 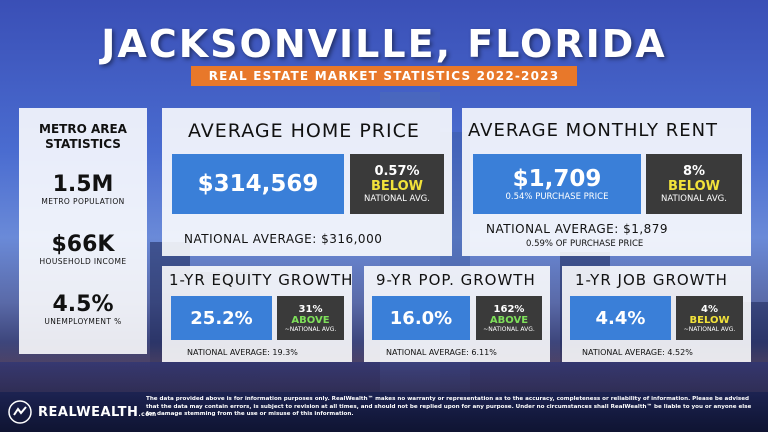 What do you see at coordinates (593, 130) in the screenshot?
I see `rent-title: AVERAGE MONTHLY RENT` at bounding box center [593, 130].